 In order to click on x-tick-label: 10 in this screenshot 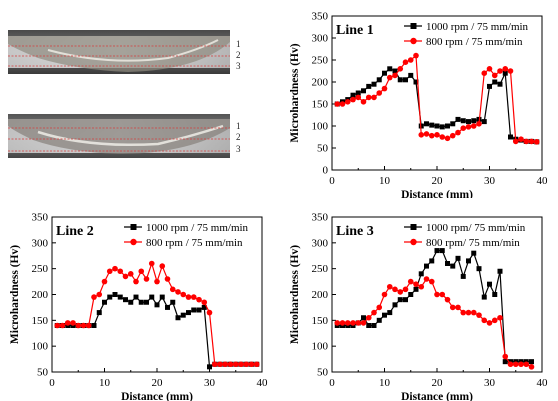, I will do `click(105, 383)`.